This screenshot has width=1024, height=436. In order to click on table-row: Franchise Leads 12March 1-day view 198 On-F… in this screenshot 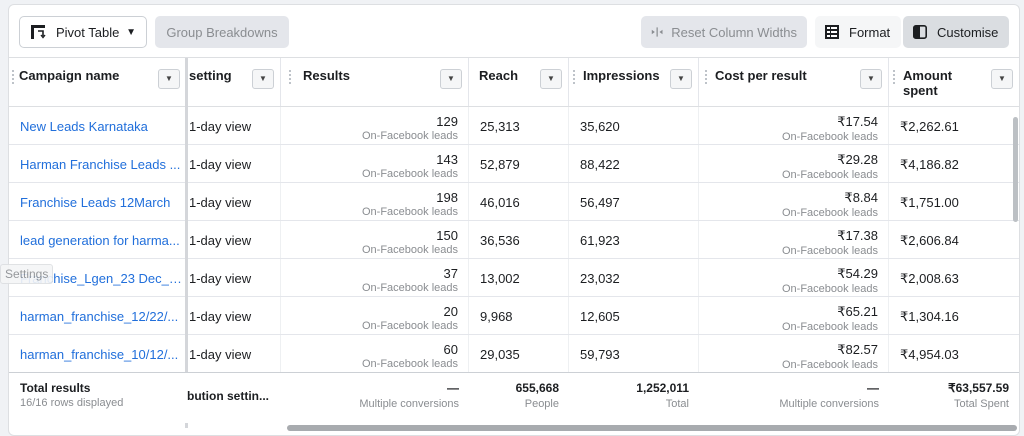, I will do `click(514, 202)`.